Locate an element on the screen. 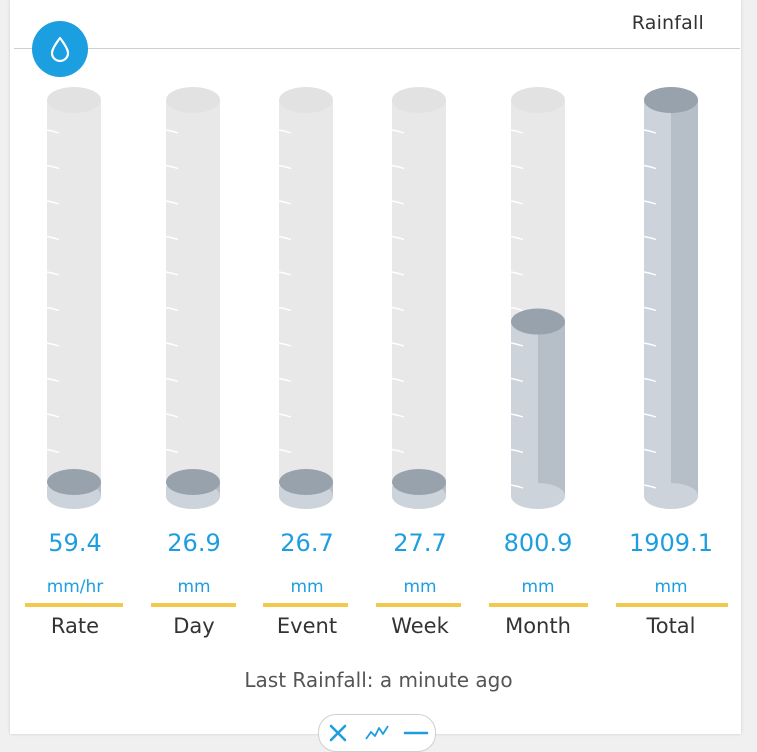 The width and height of the screenshot is (757, 752). raindrop-icon is located at coordinates (60, 49).